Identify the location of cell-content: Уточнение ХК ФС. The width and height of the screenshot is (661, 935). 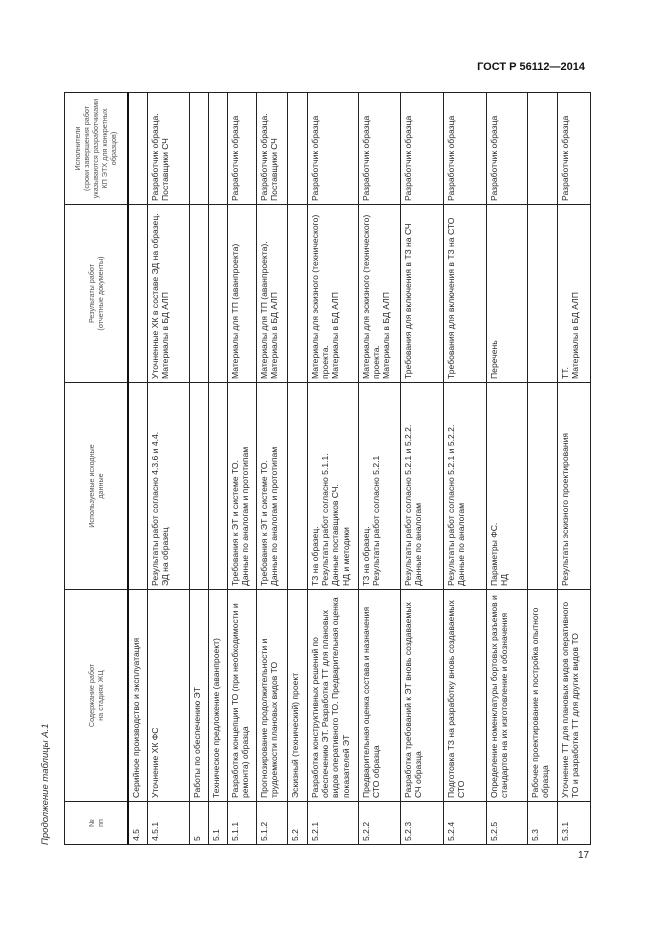
(168, 695).